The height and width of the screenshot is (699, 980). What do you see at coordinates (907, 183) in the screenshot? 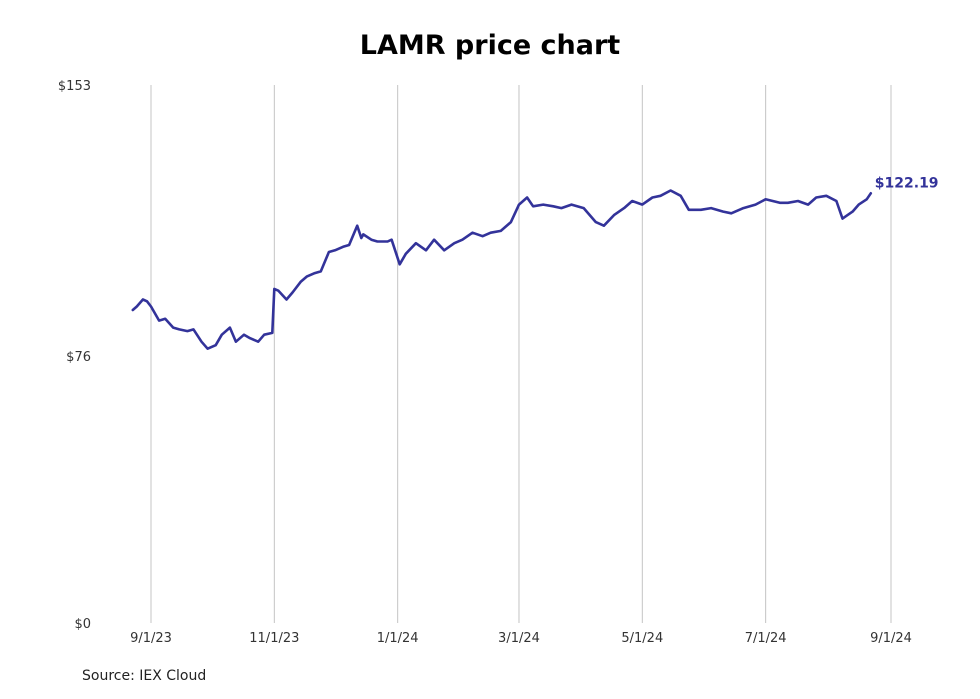
I see `last-price-label: $122.19` at bounding box center [907, 183].